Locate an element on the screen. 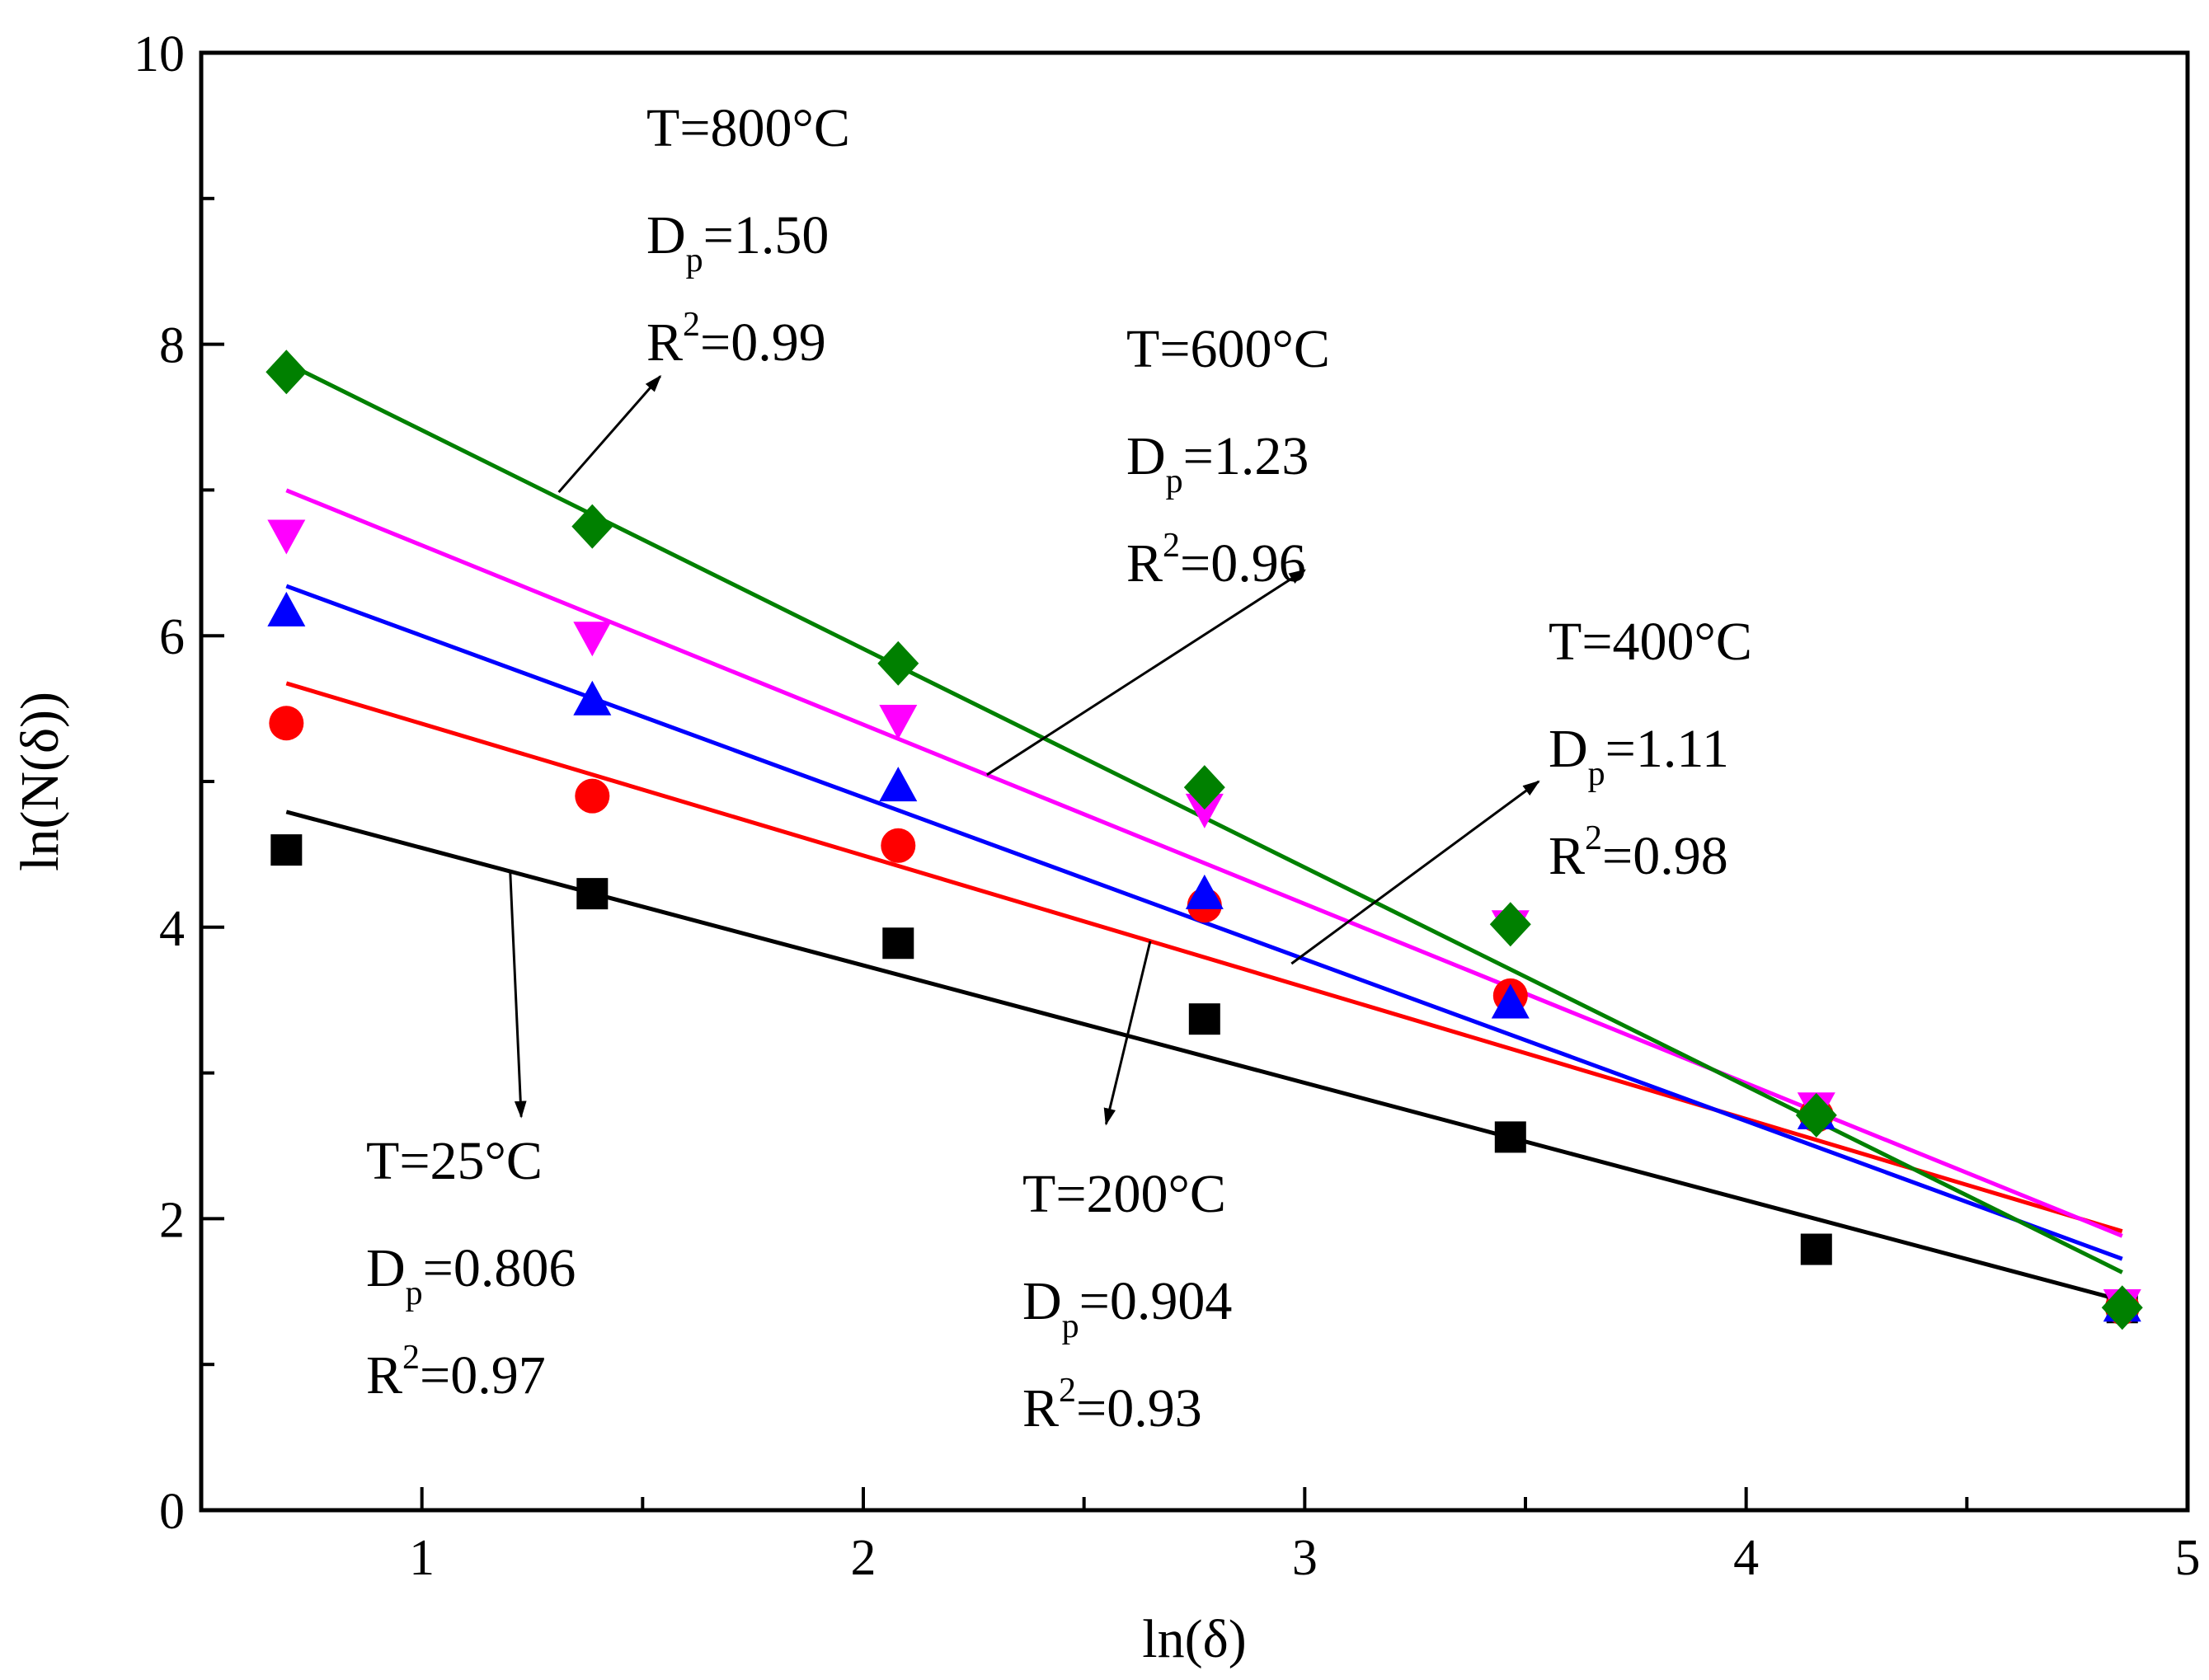 The width and height of the screenshot is (2209, 1680). x-axis-title: ln(δ) is located at coordinates (1194, 1639).